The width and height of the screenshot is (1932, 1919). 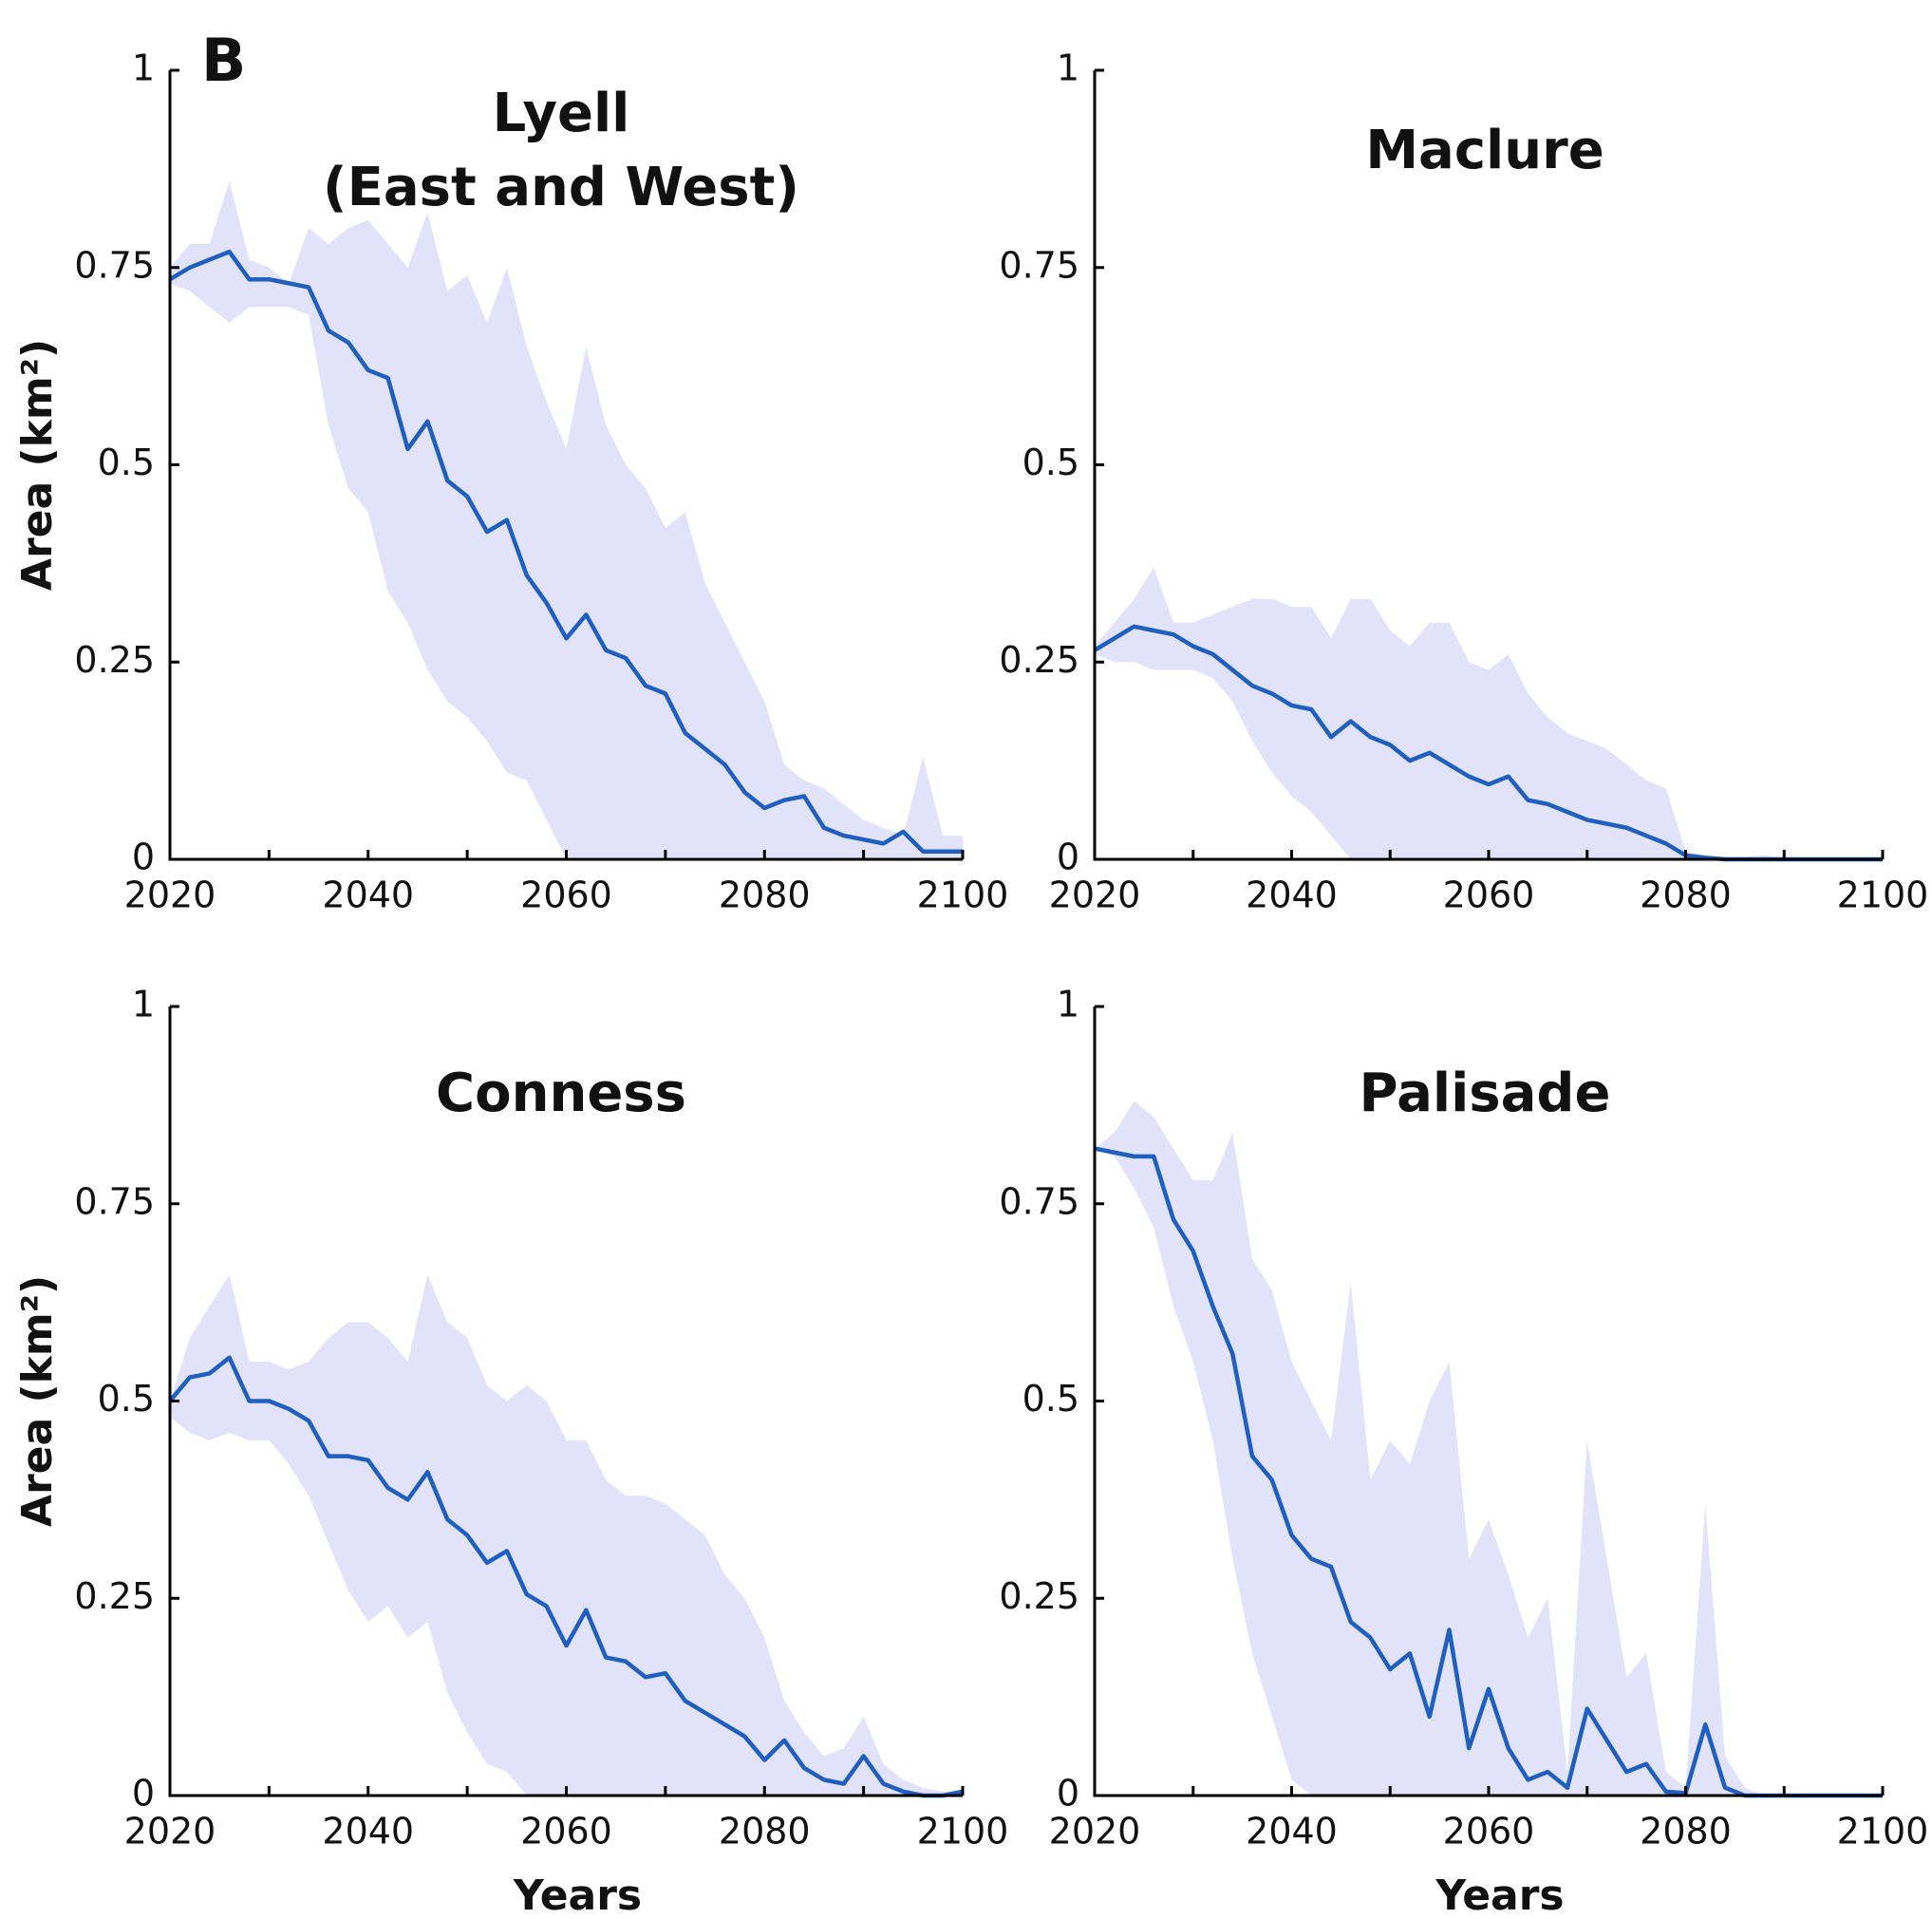 I want to click on chart-subtitle: (East and West), so click(x=561, y=187).